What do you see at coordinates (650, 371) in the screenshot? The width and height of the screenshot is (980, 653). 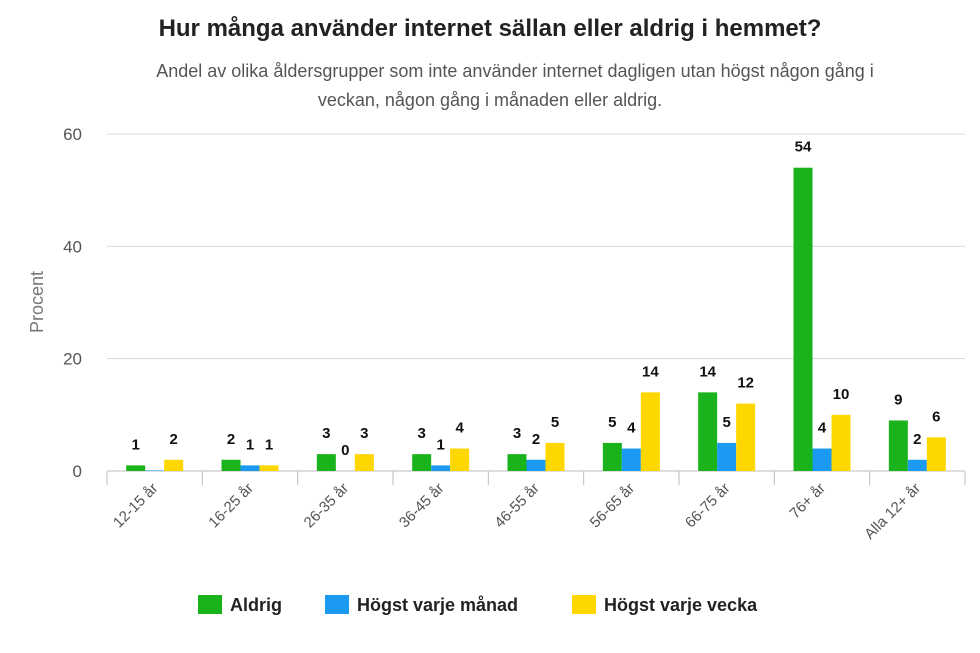 I see `data-label-2-5: 14` at bounding box center [650, 371].